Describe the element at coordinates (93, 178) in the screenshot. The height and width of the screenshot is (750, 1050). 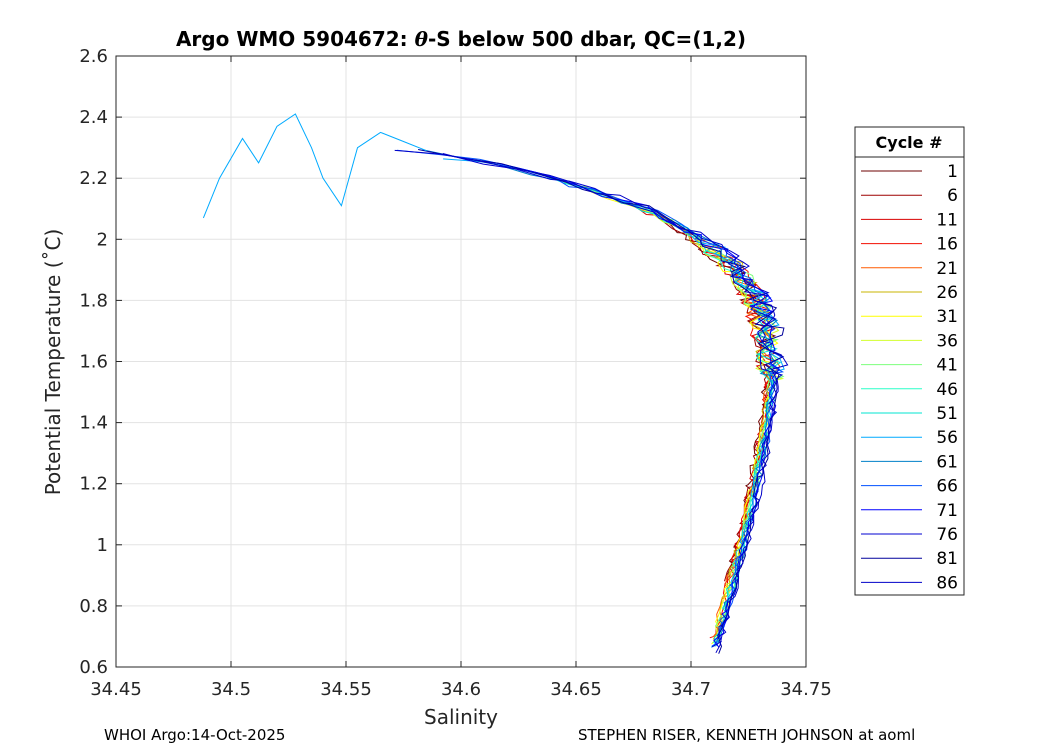
I see `y-tick-label: 2.2` at that location.